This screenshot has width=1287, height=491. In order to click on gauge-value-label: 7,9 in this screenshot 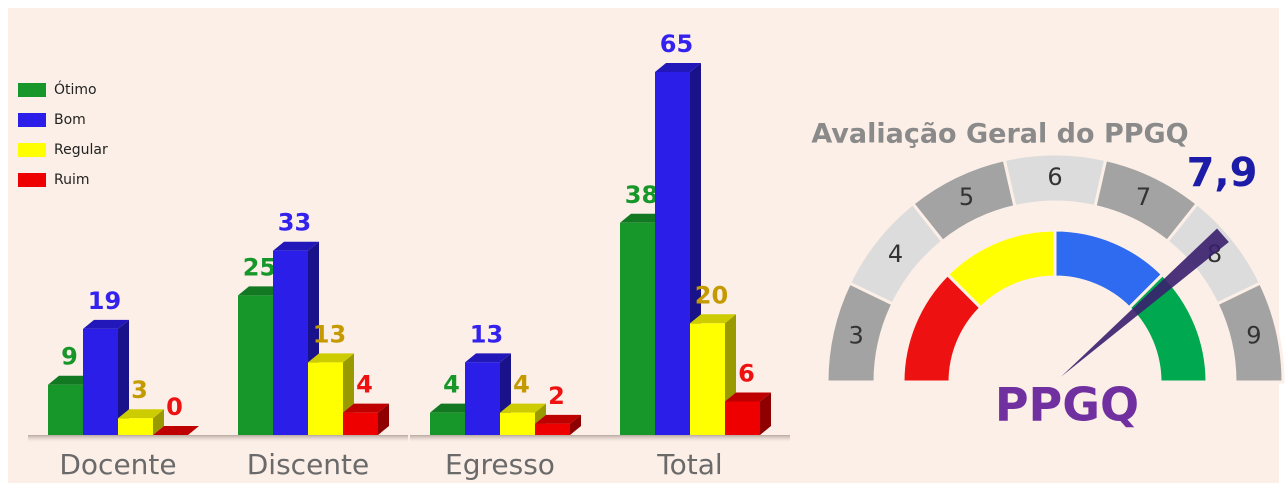, I will do `click(1222, 173)`.